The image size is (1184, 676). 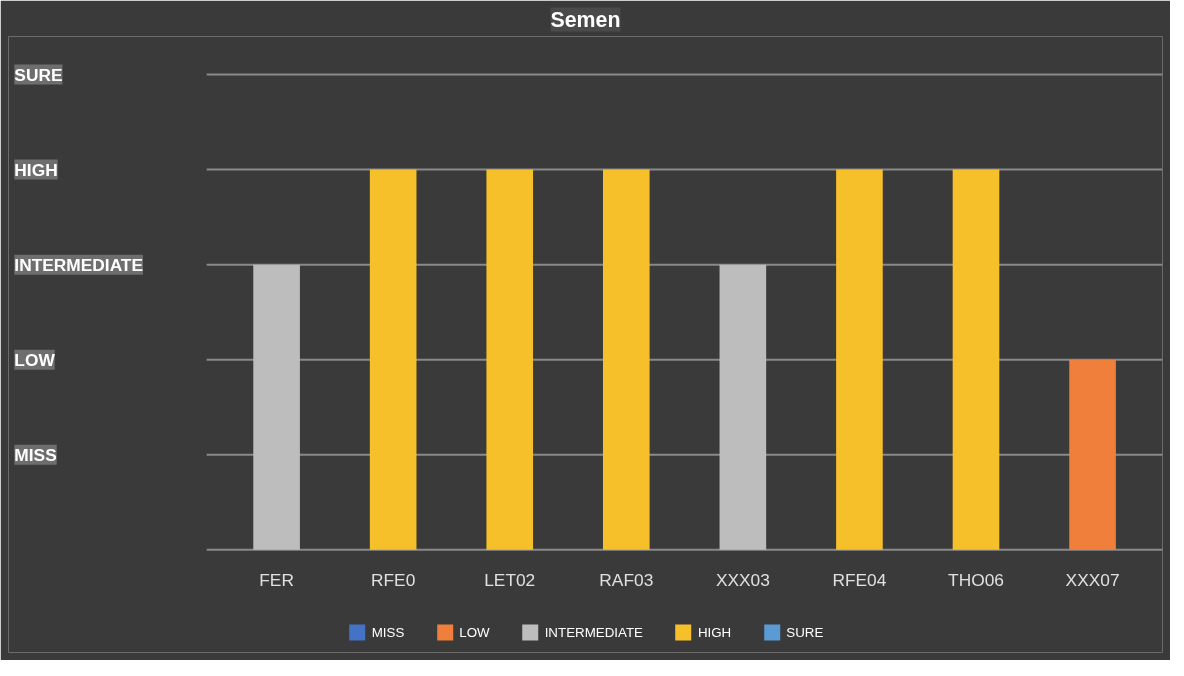 What do you see at coordinates (714, 632) in the screenshot?
I see `legend-label: HIGH` at bounding box center [714, 632].